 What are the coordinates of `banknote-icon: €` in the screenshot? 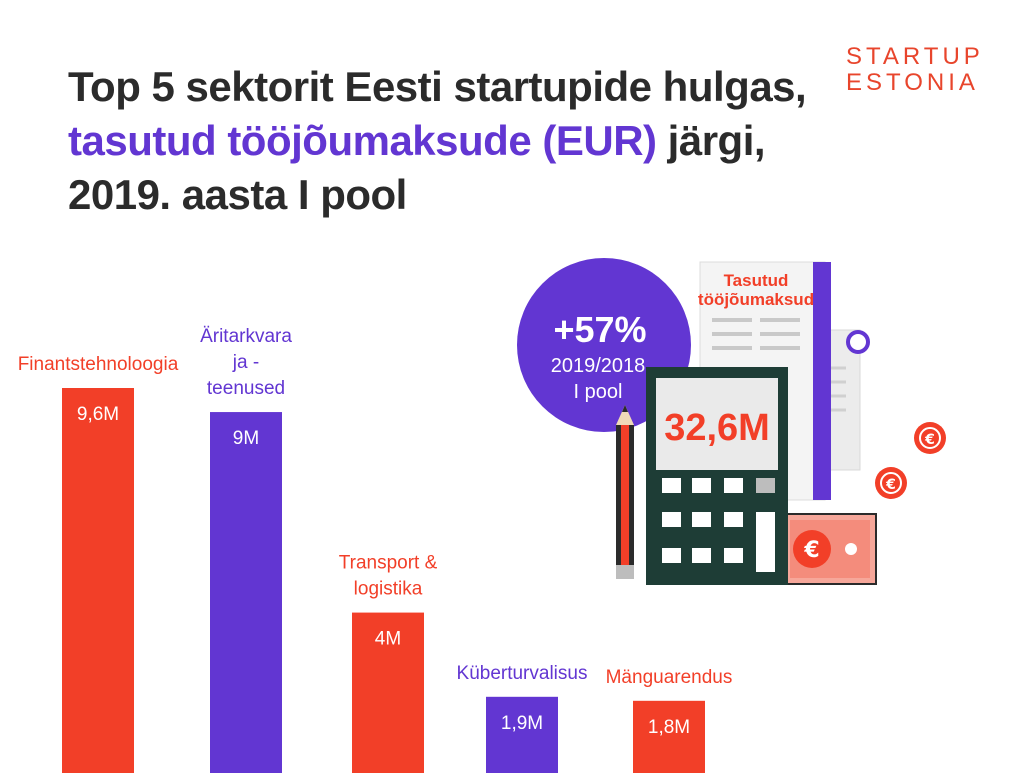 It's located at (830, 549).